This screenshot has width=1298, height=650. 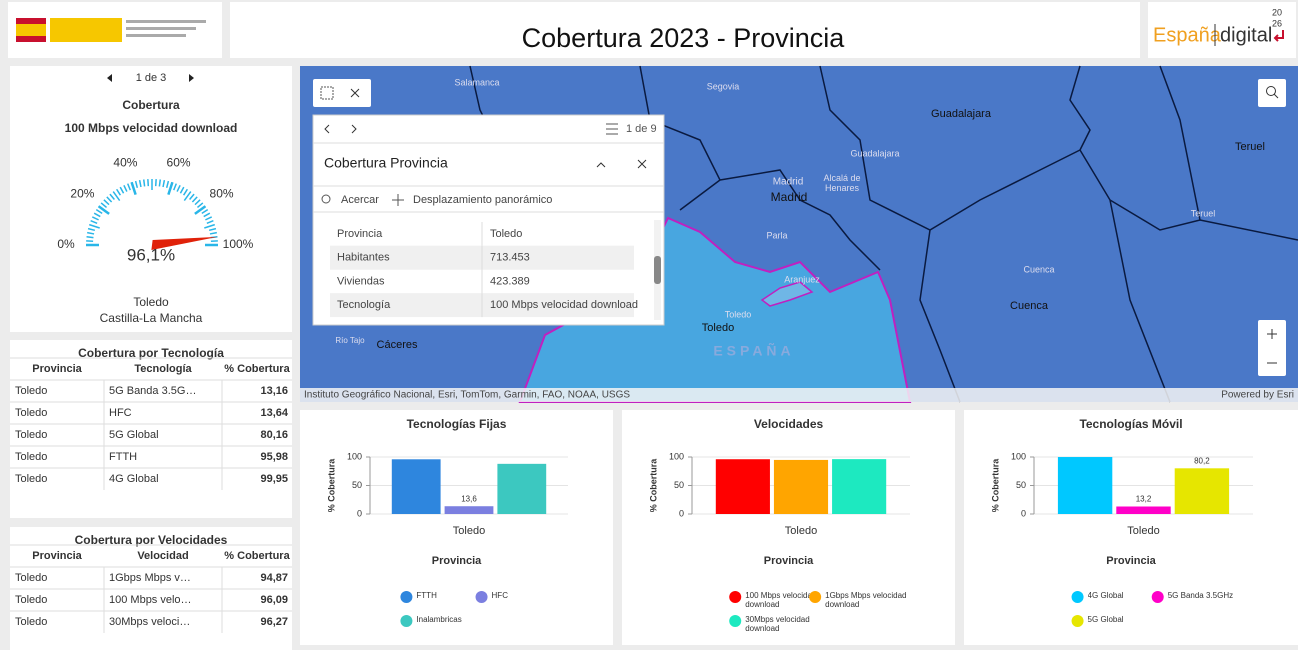 I want to click on legend-label: 100 Mbps velocidad download, so click(x=781, y=600).